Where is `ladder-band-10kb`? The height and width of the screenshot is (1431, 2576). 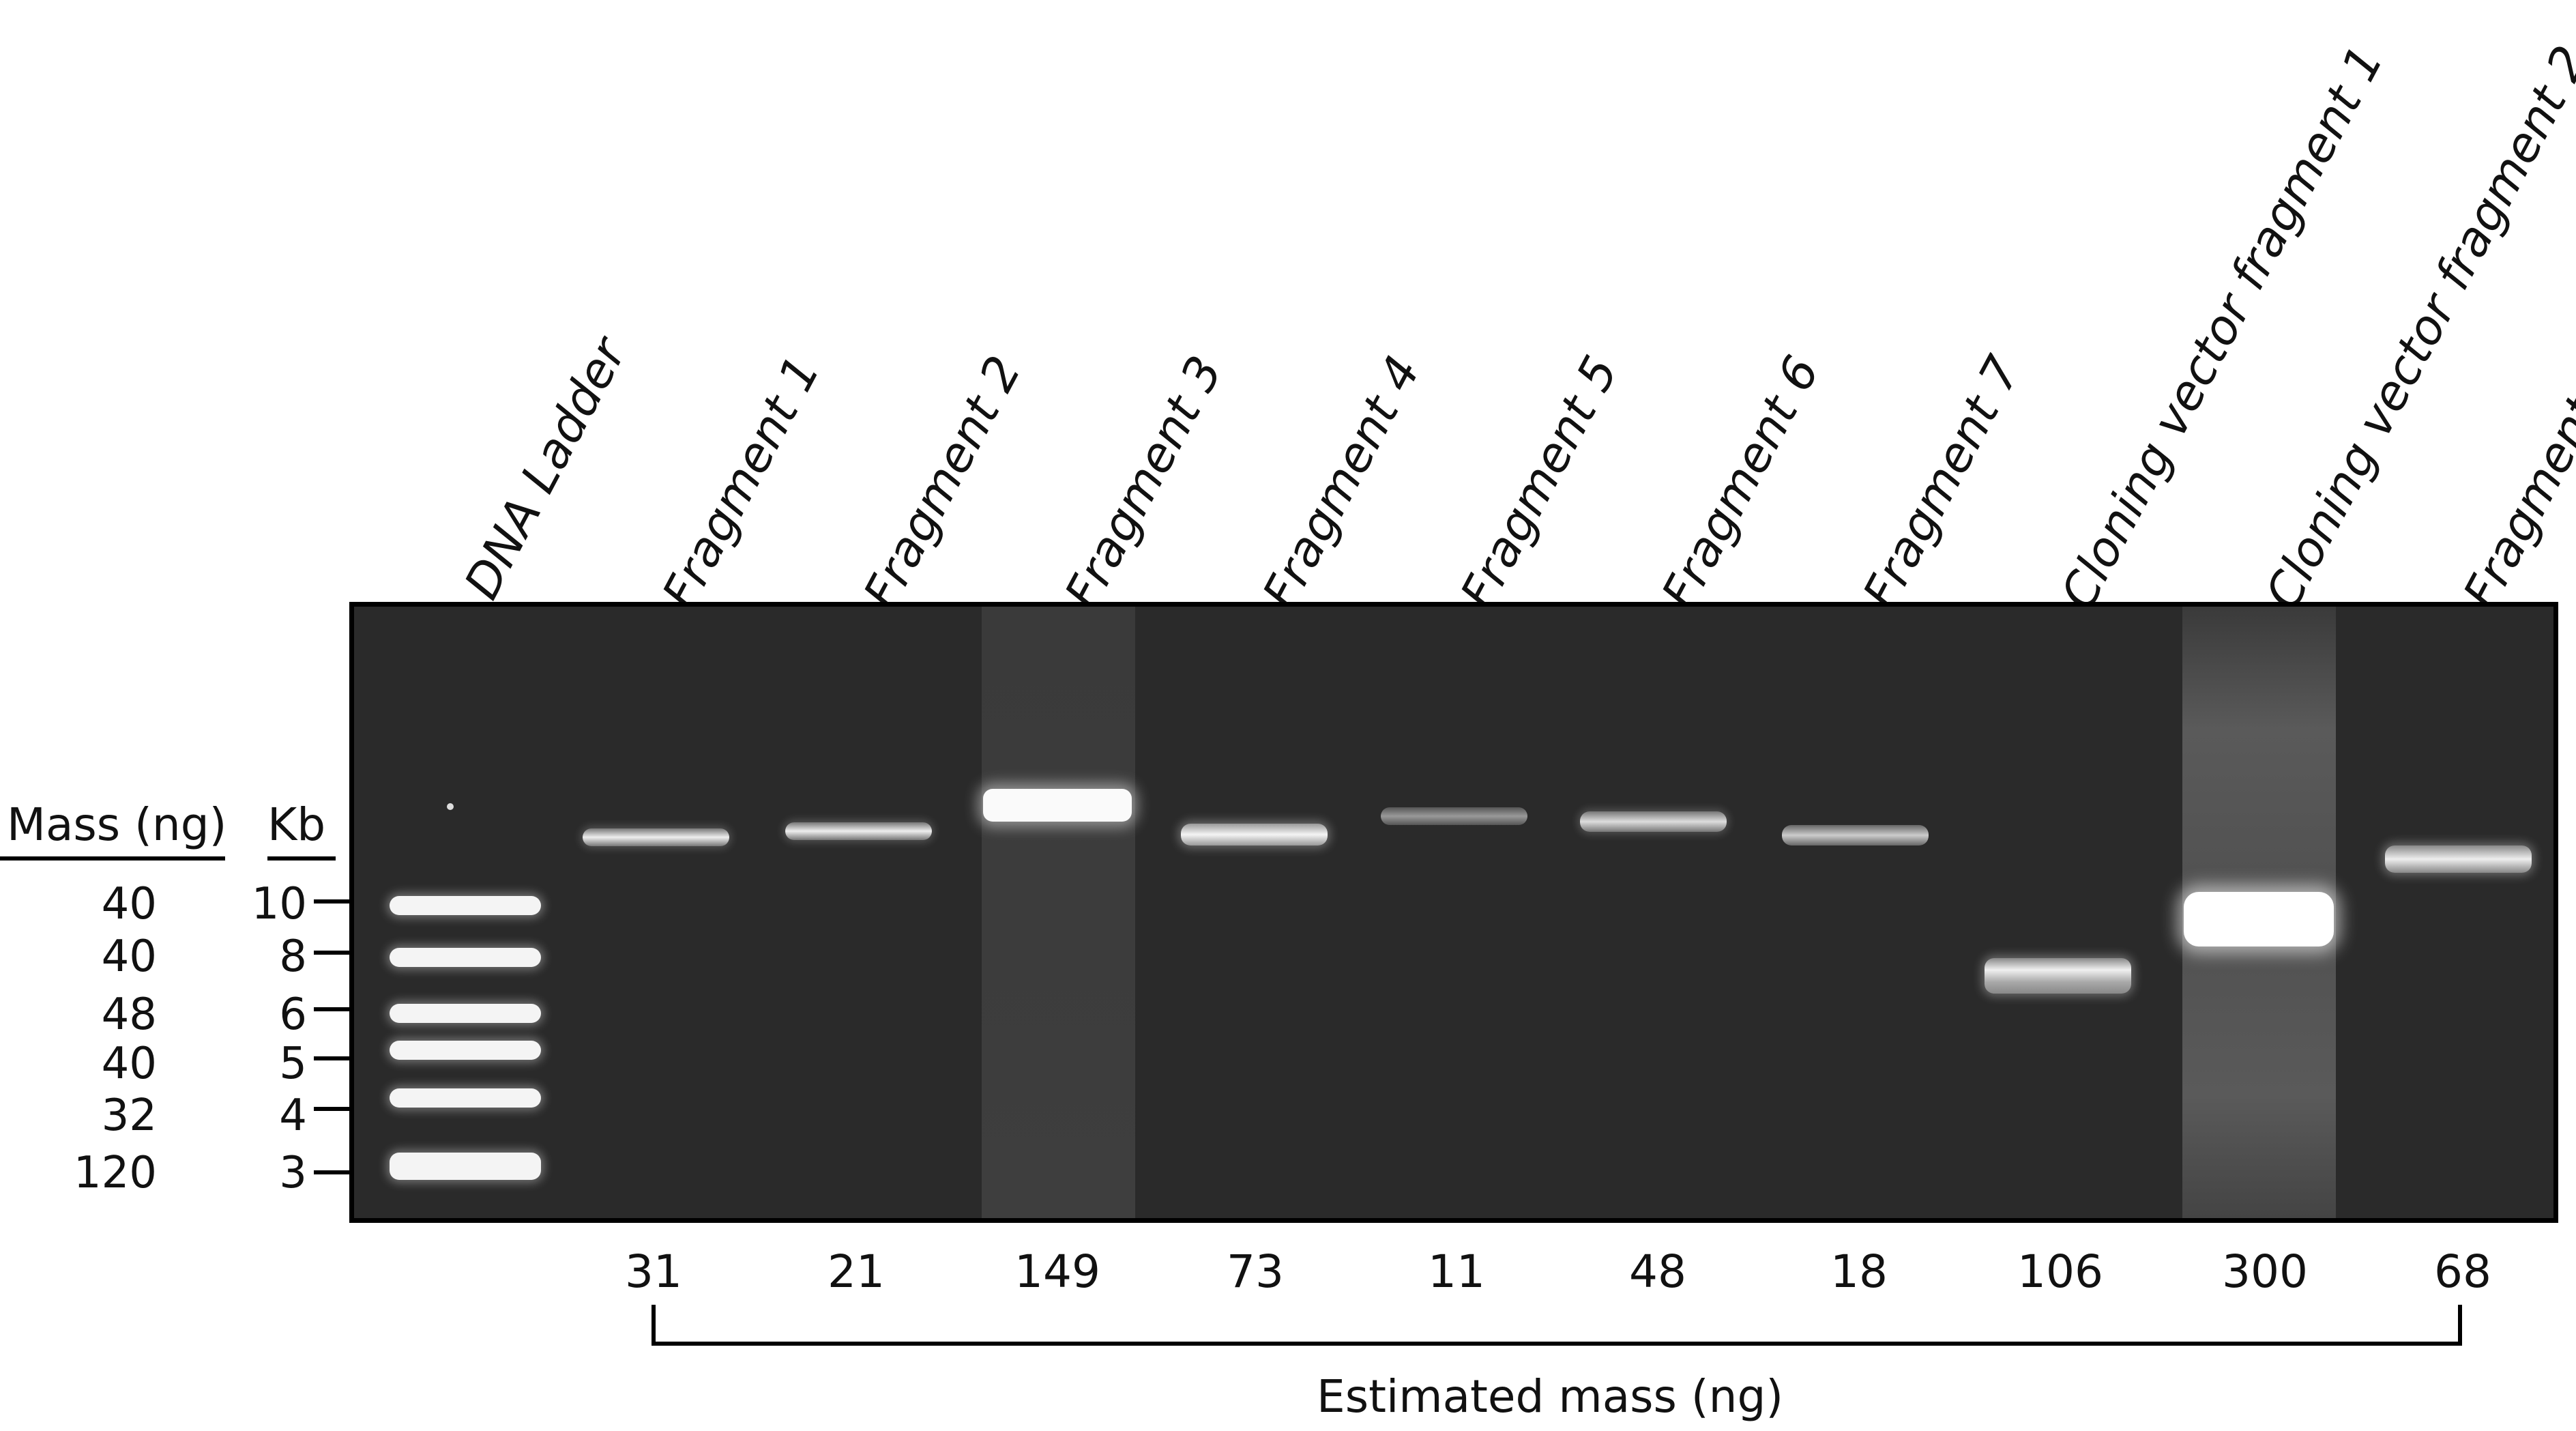
ladder-band-10kb is located at coordinates (466, 905).